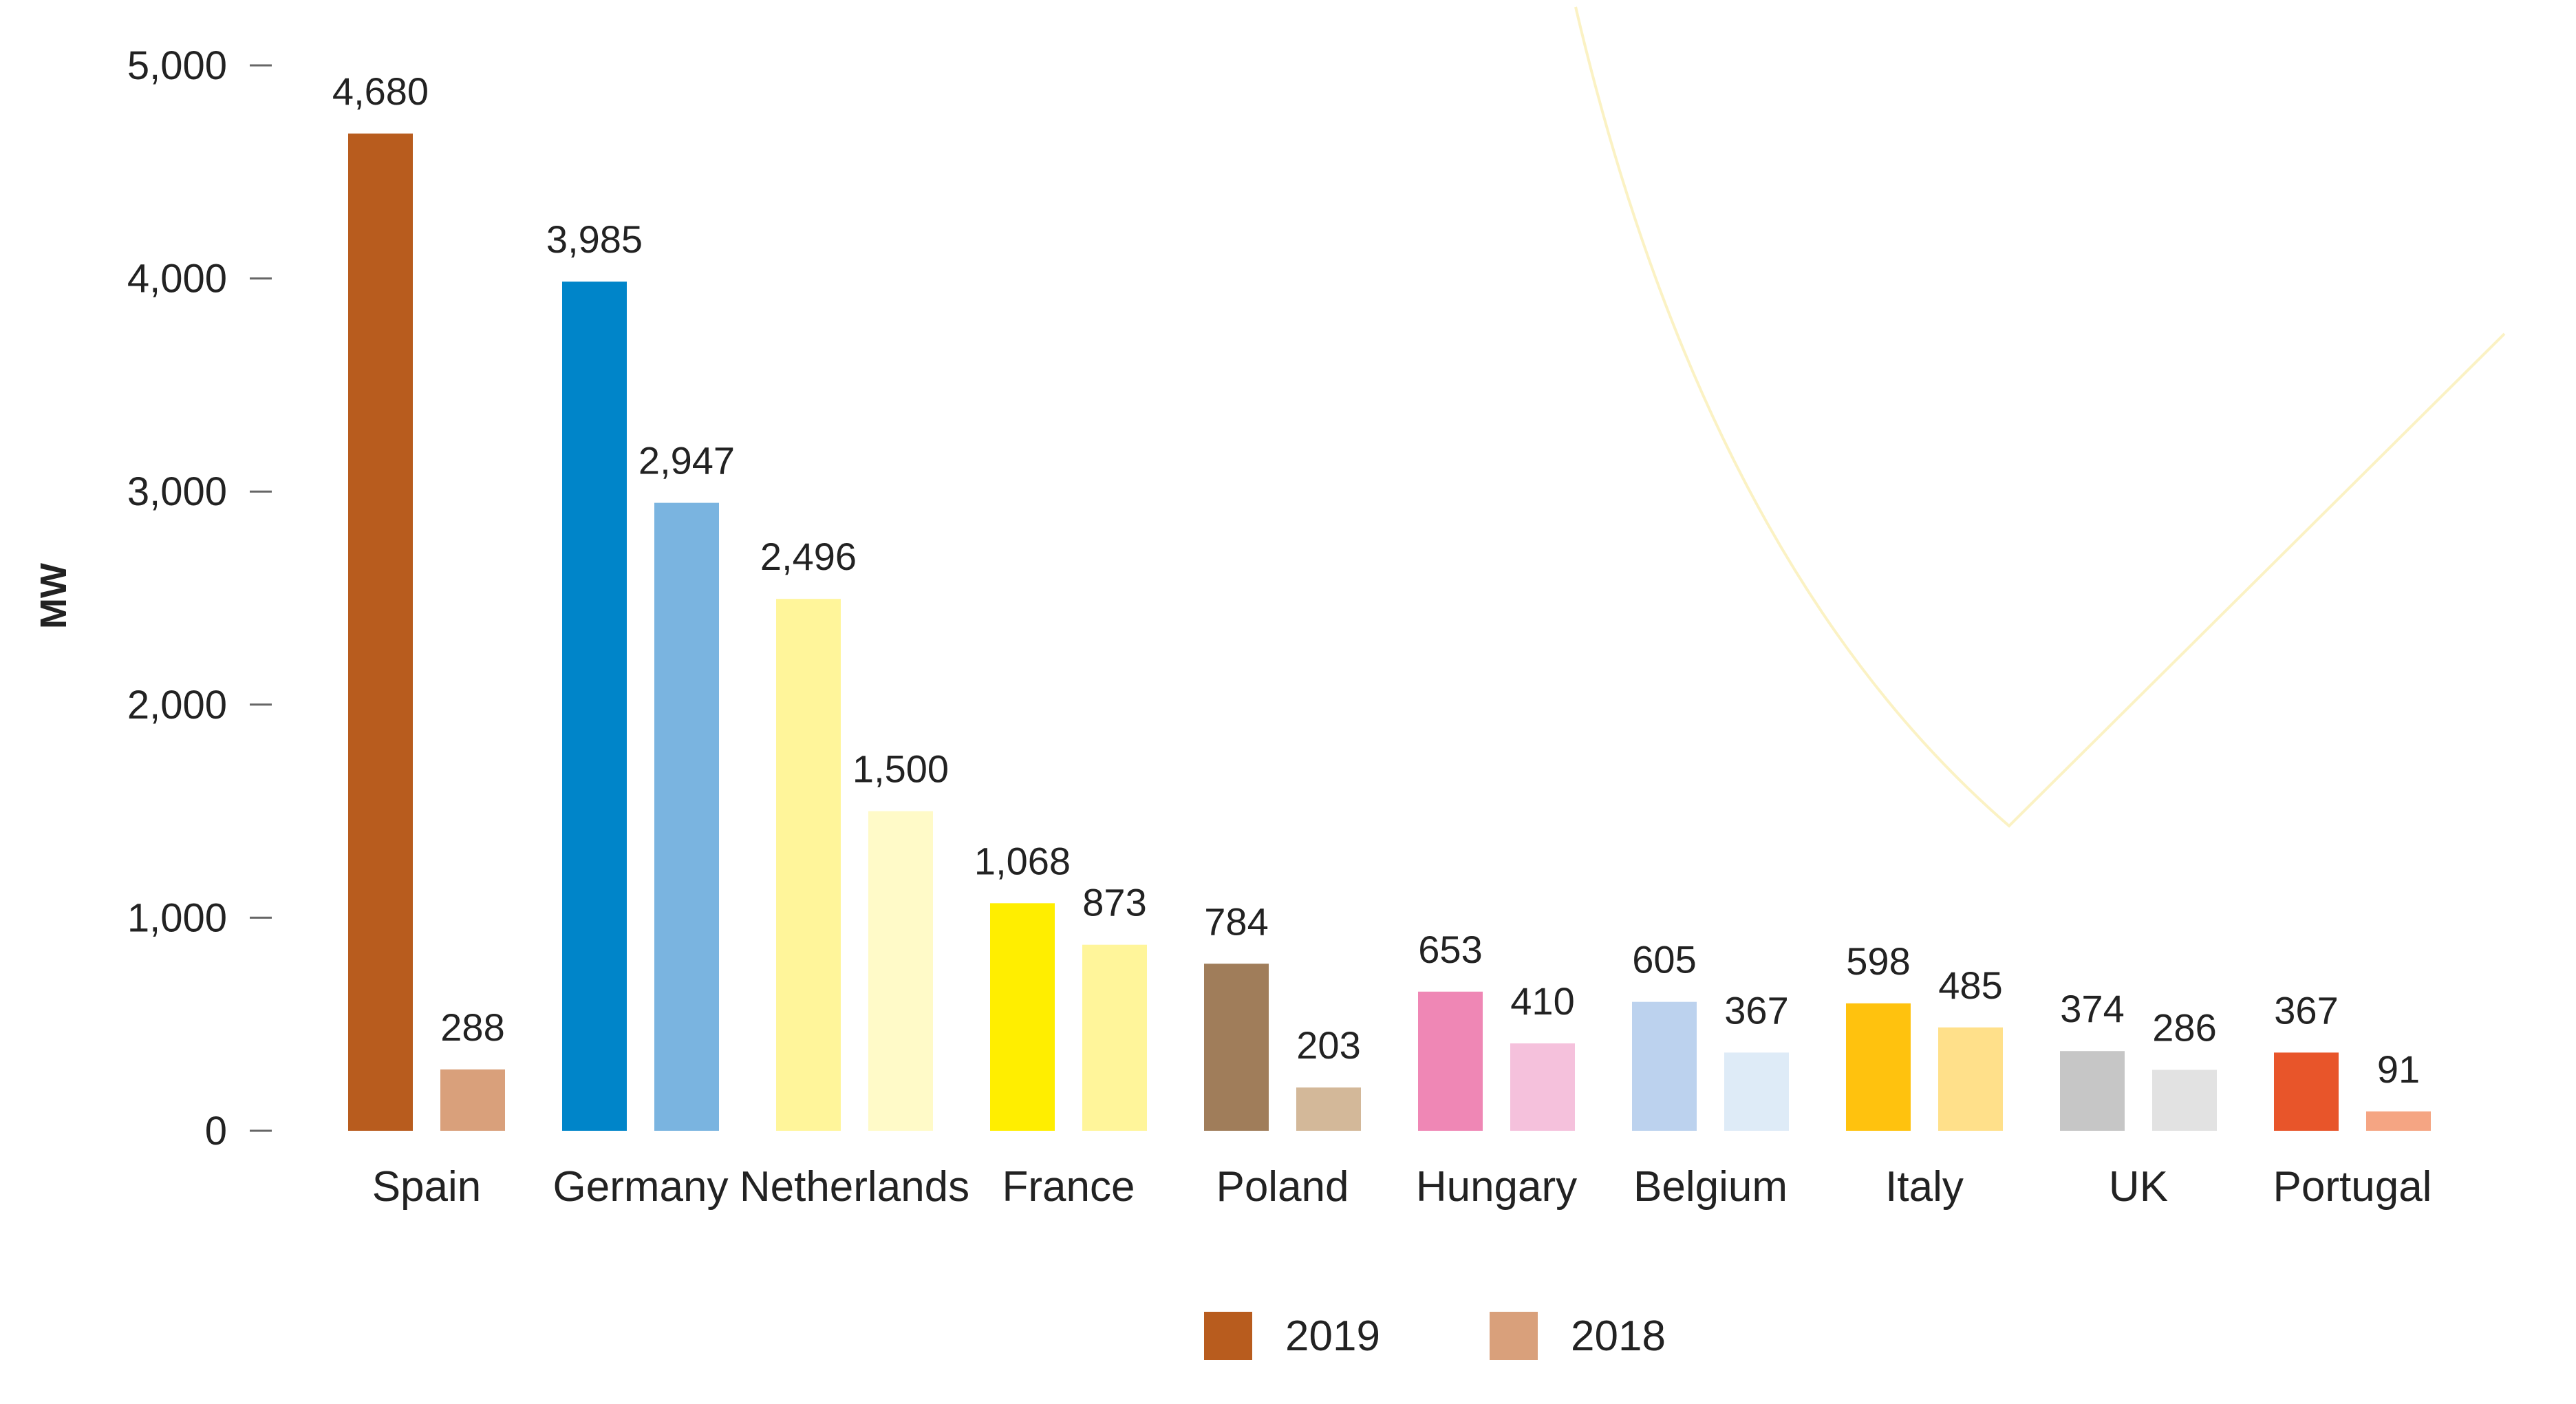 This screenshot has width=2576, height=1404. I want to click on y-axis-title: MW, so click(54, 596).